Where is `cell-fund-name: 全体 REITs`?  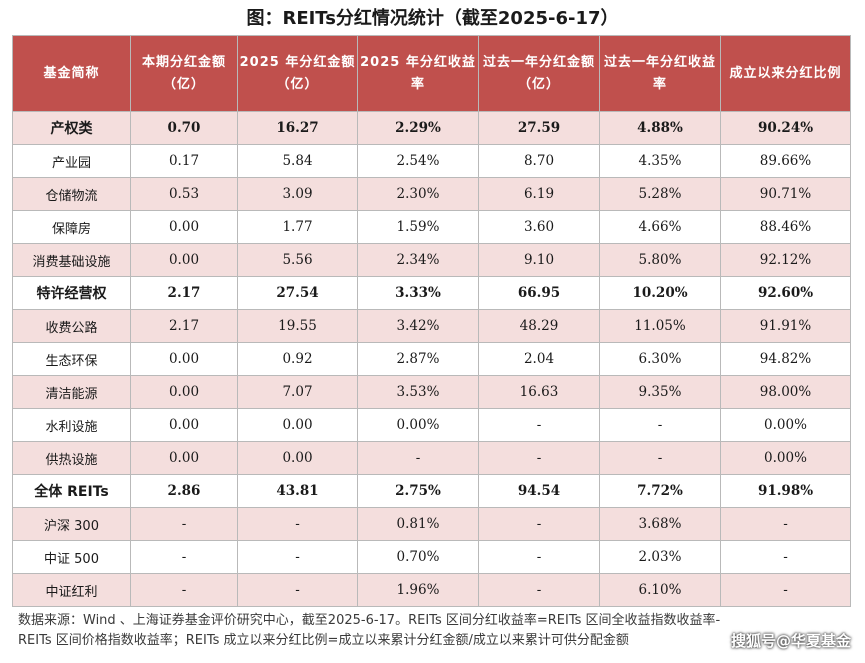
cell-fund-name: 全体 REITs is located at coordinates (71, 491).